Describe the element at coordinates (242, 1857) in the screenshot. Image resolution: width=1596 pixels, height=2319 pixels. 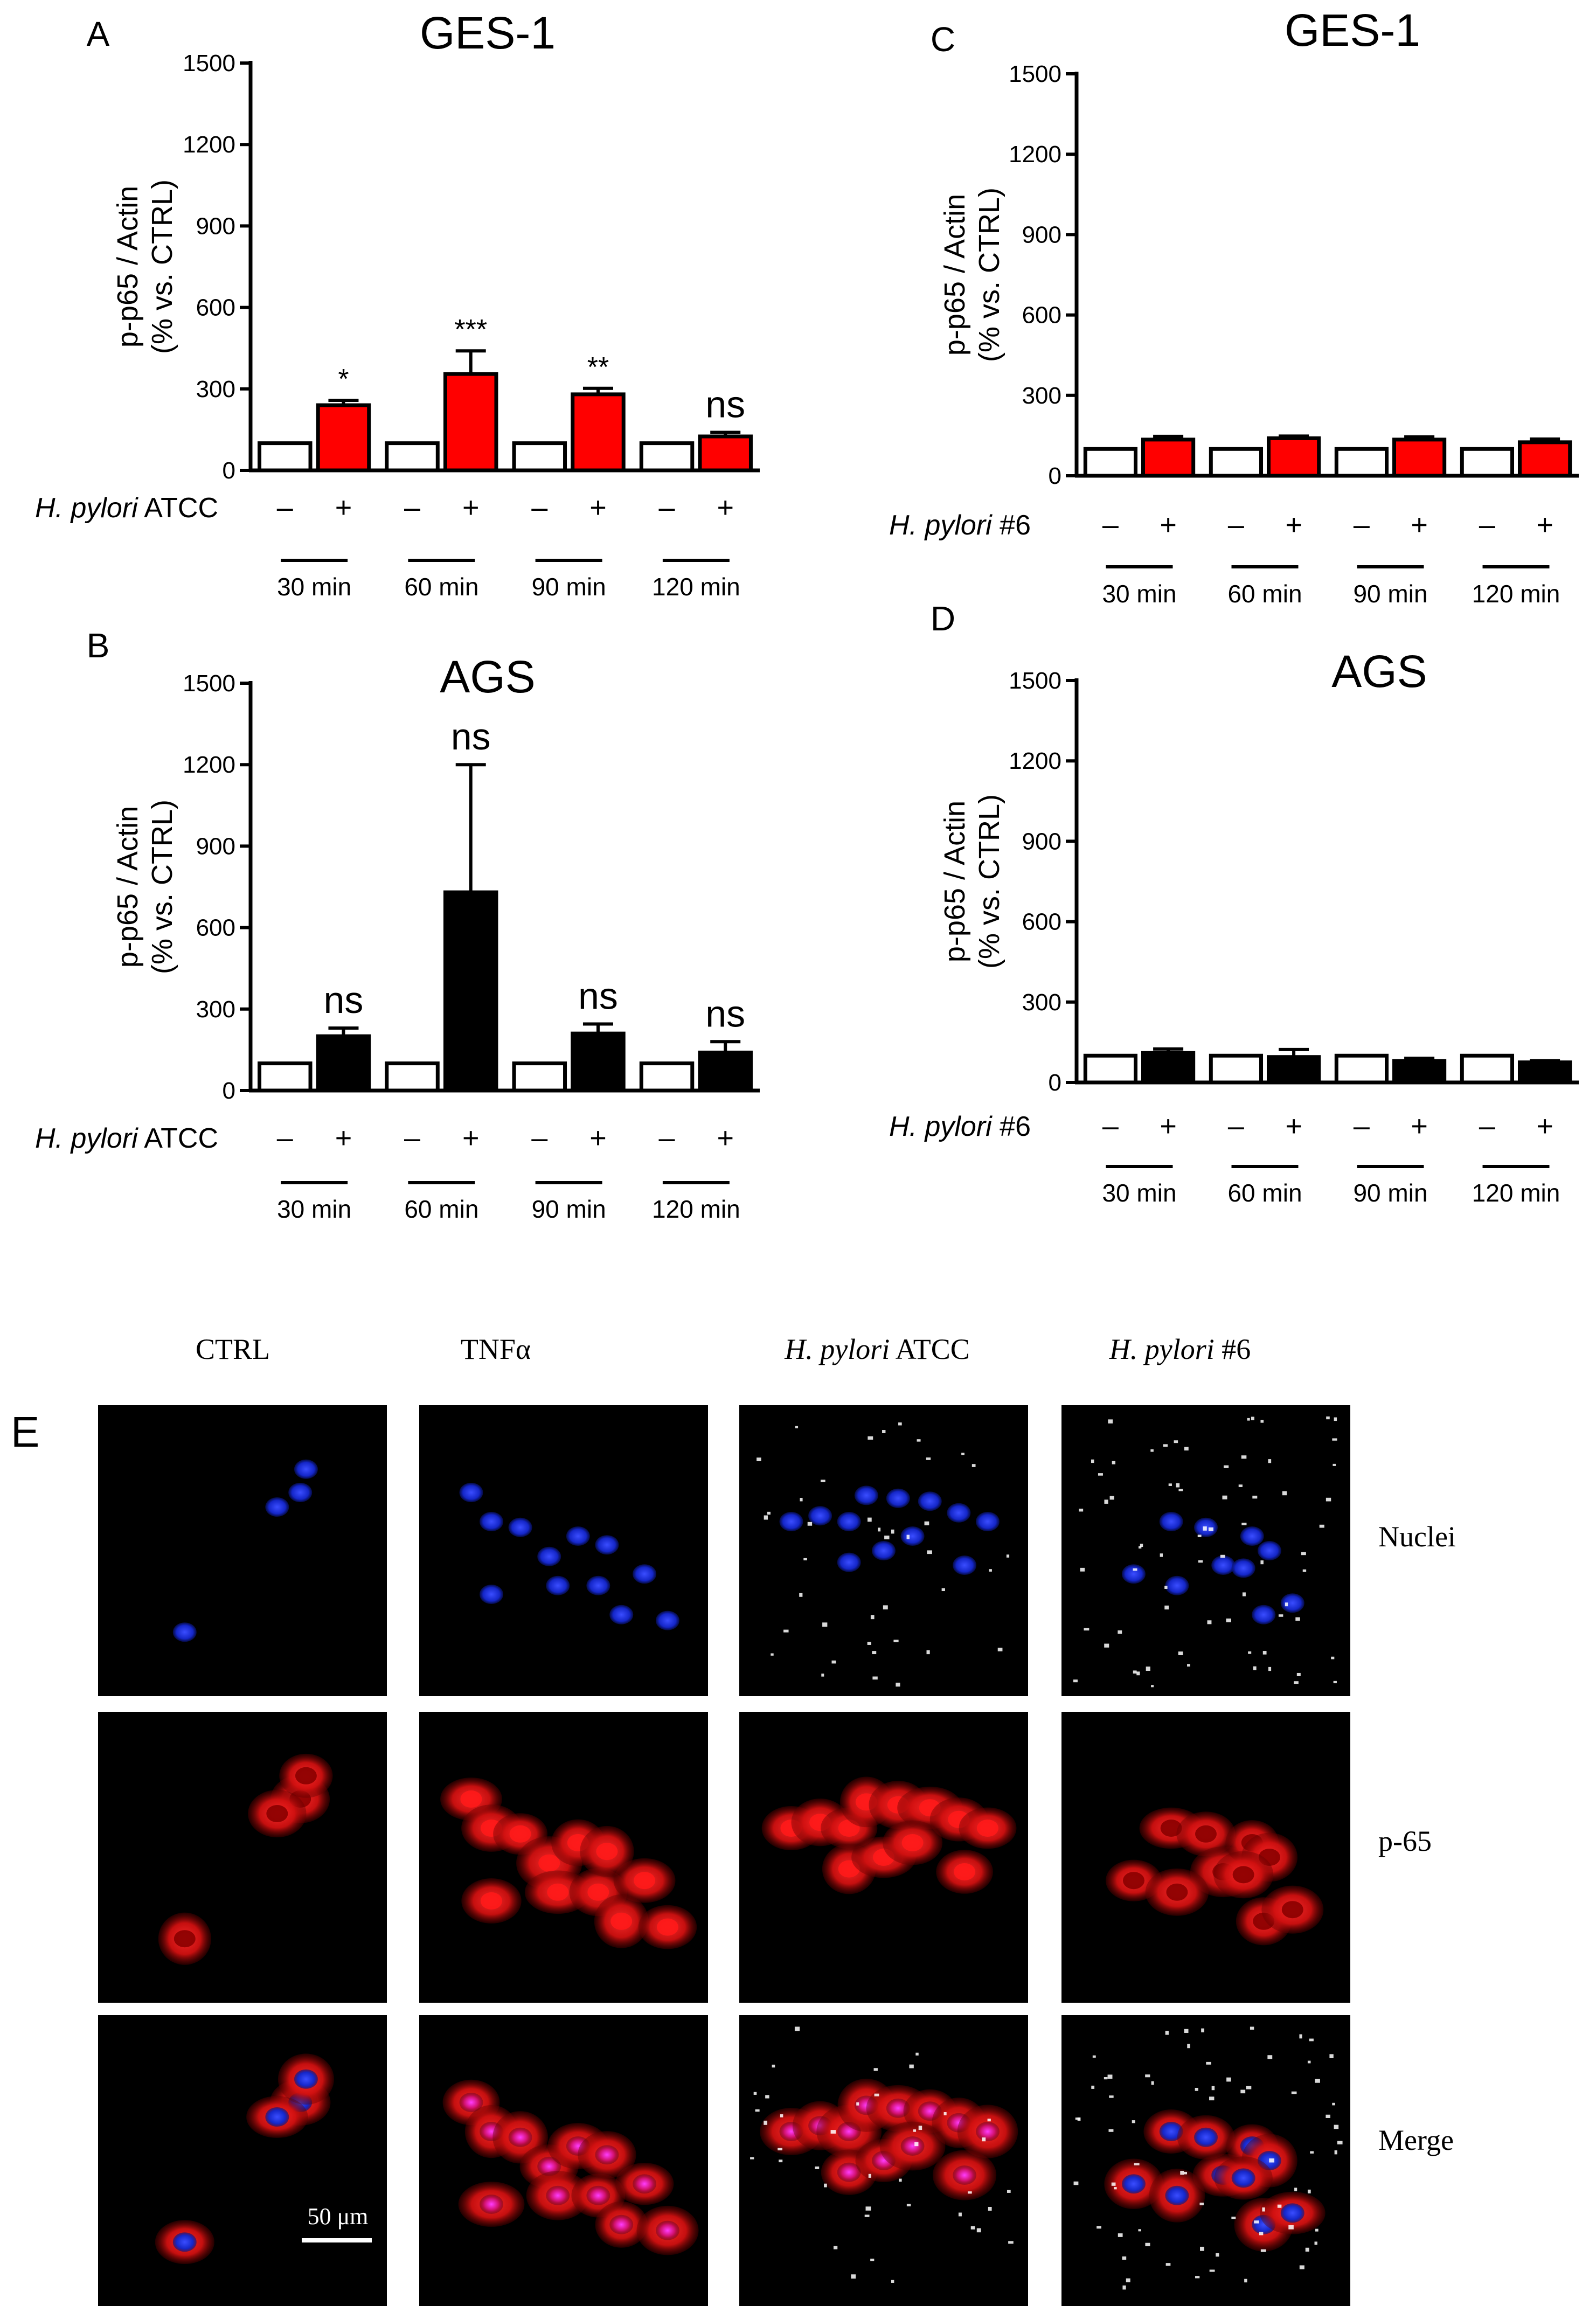
I see `micrograph-background` at that location.